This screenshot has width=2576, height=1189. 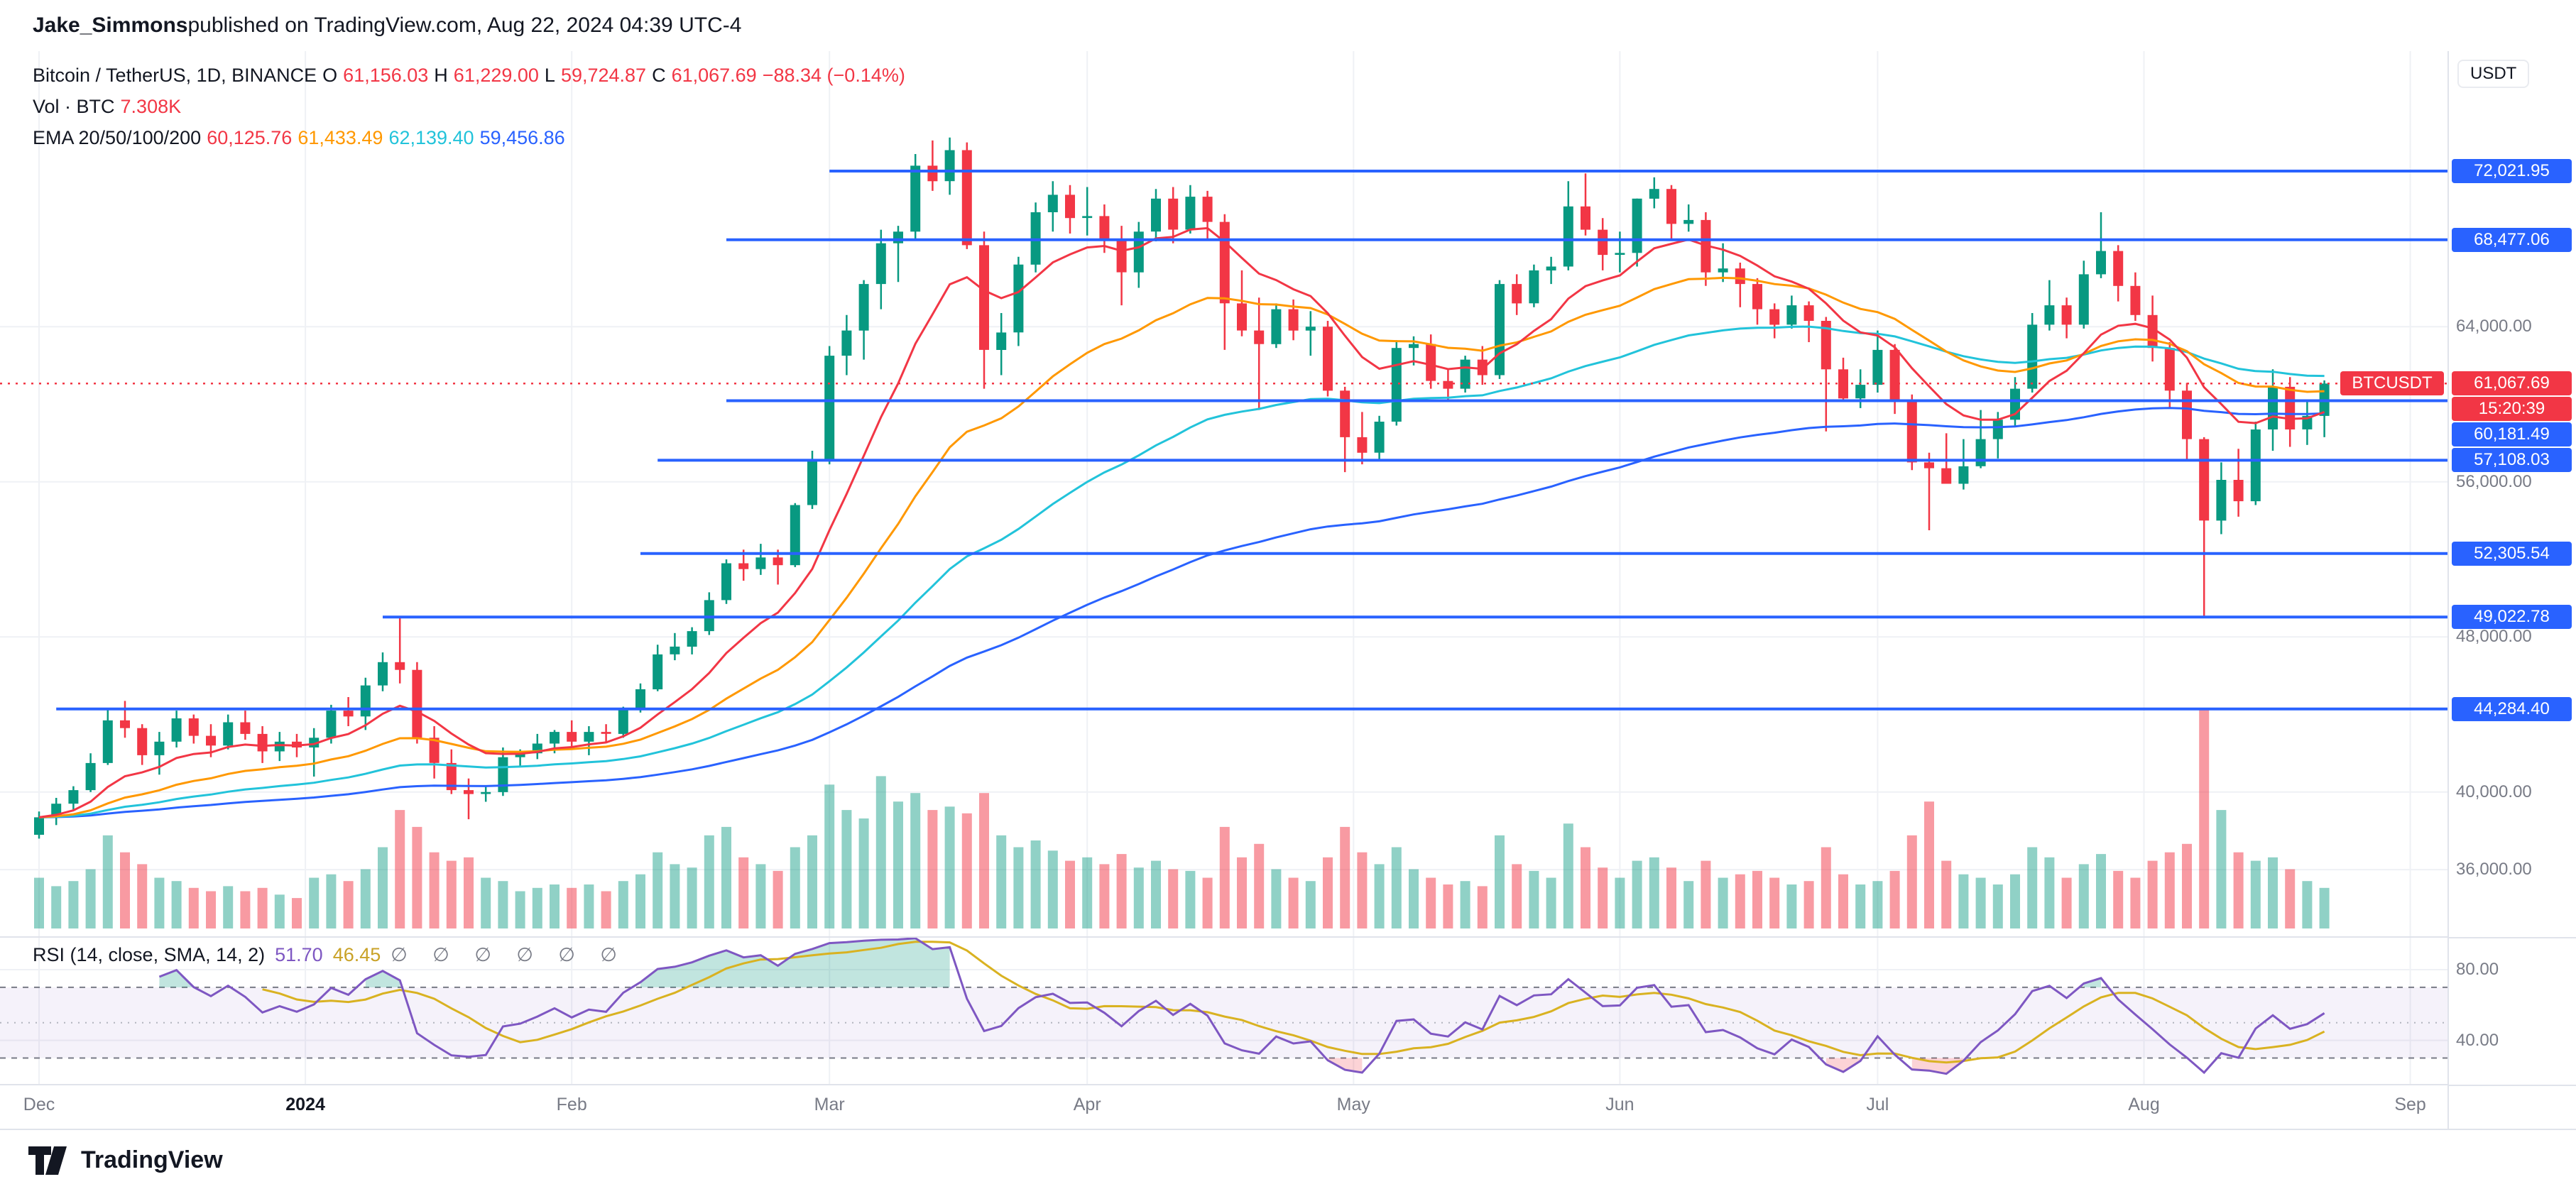 I want to click on rsi-layer, so click(x=1223, y=1006).